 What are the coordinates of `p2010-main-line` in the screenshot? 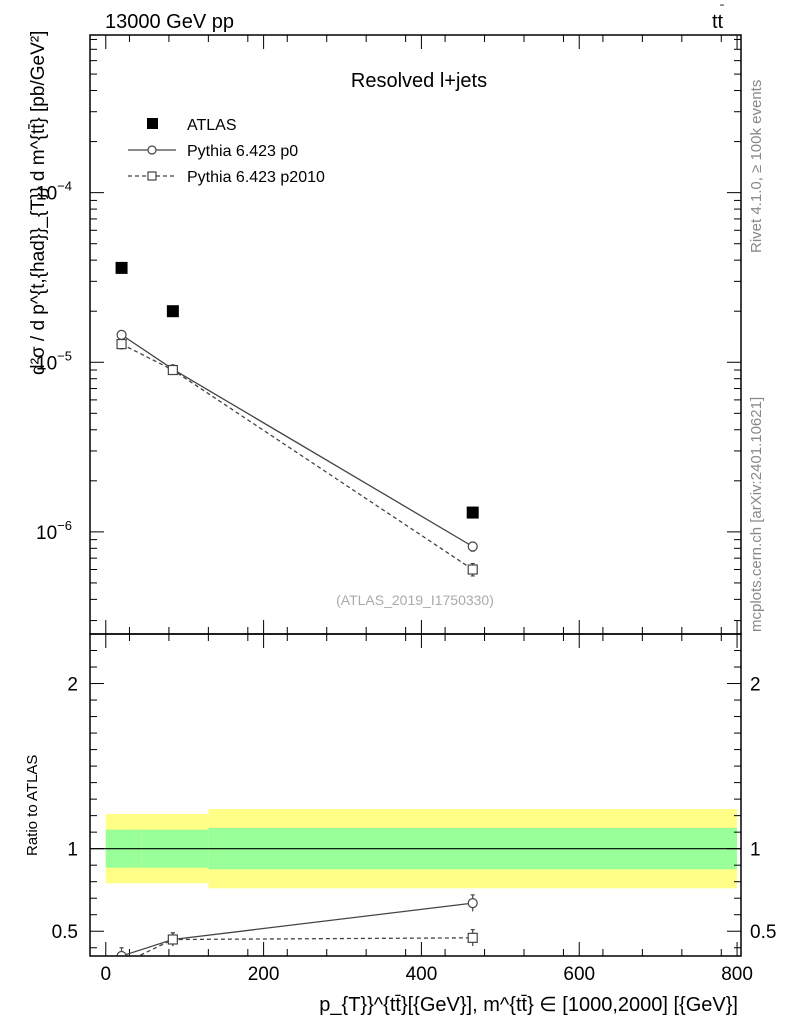 It's located at (297, 457).